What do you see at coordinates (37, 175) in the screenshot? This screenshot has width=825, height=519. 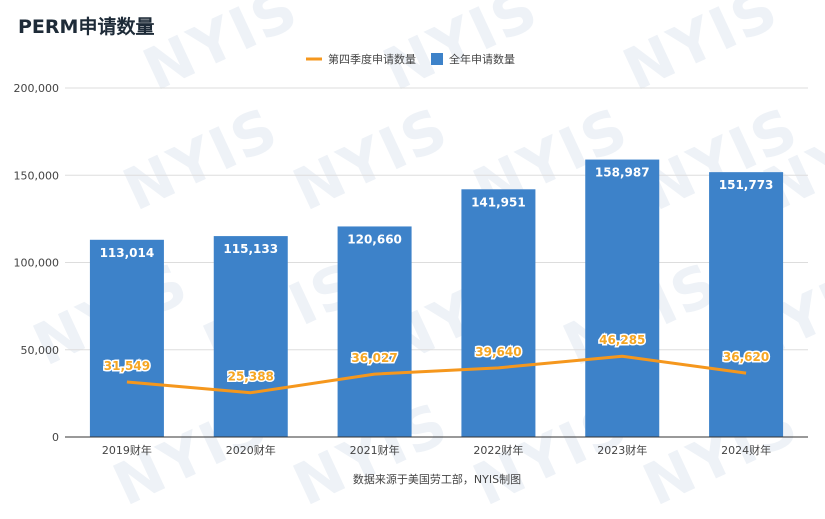 I see `y-tick-label: 150,000` at bounding box center [37, 175].